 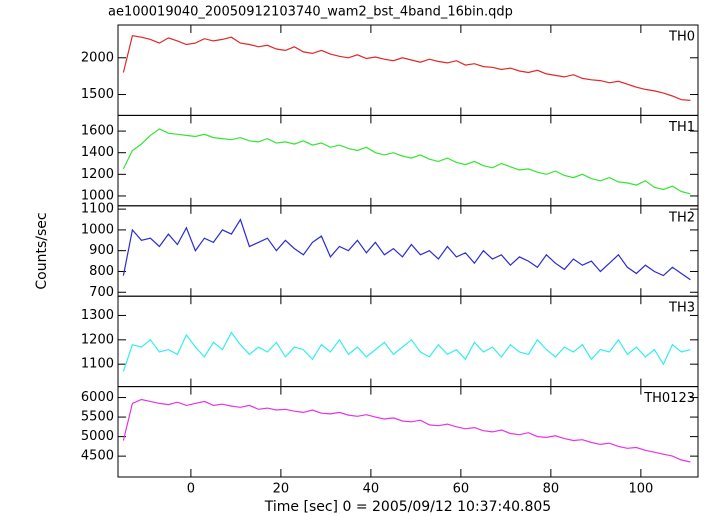 What do you see at coordinates (97, 315) in the screenshot?
I see `y-tick-label: 1300` at bounding box center [97, 315].